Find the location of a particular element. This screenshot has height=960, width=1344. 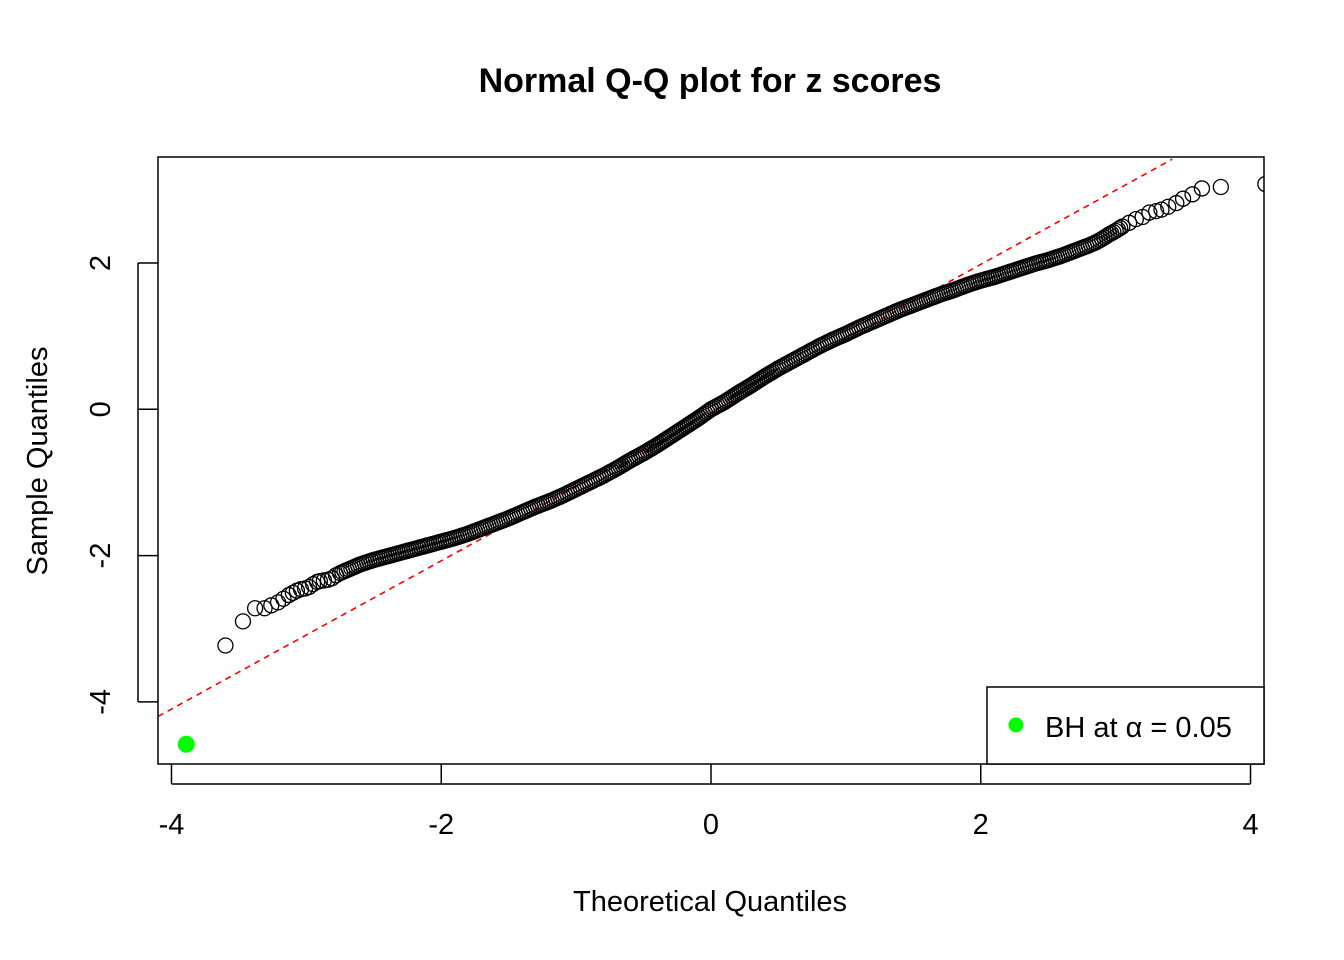

chart-title: Normal Q-Q plot for z scores is located at coordinates (710, 81).